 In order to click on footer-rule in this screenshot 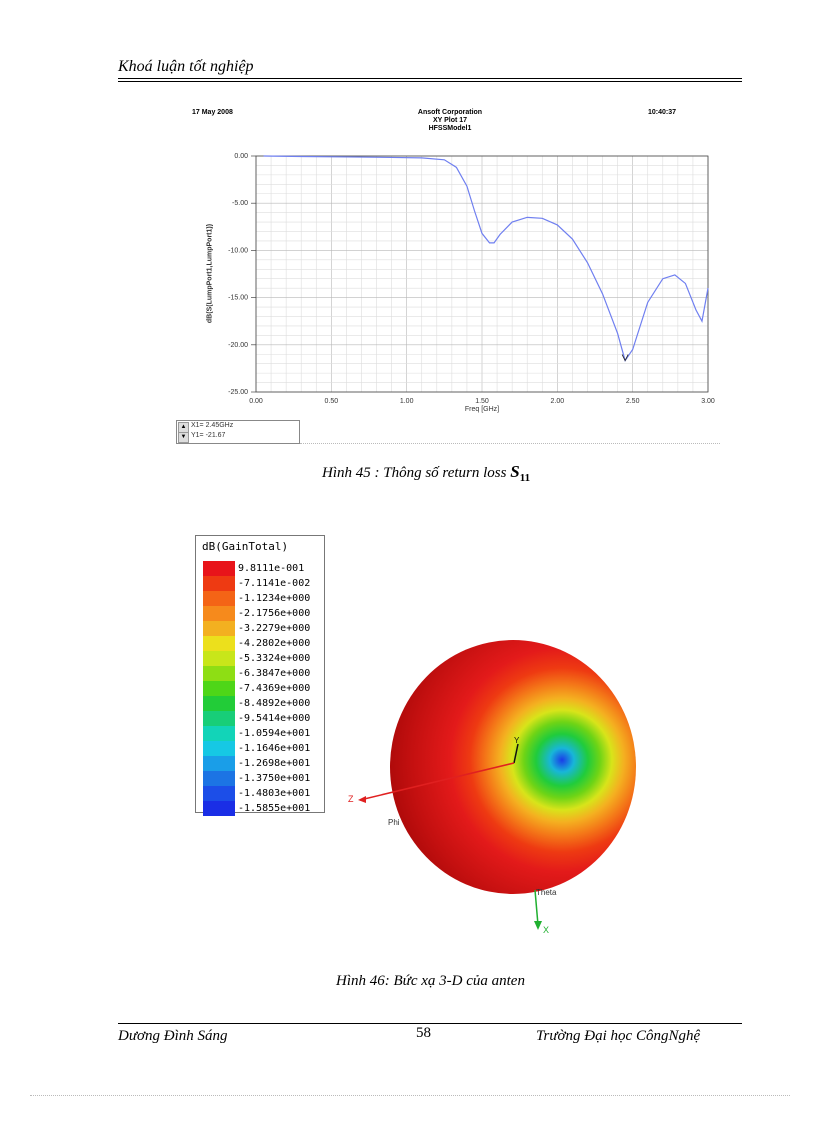, I will do `click(430, 1023)`.